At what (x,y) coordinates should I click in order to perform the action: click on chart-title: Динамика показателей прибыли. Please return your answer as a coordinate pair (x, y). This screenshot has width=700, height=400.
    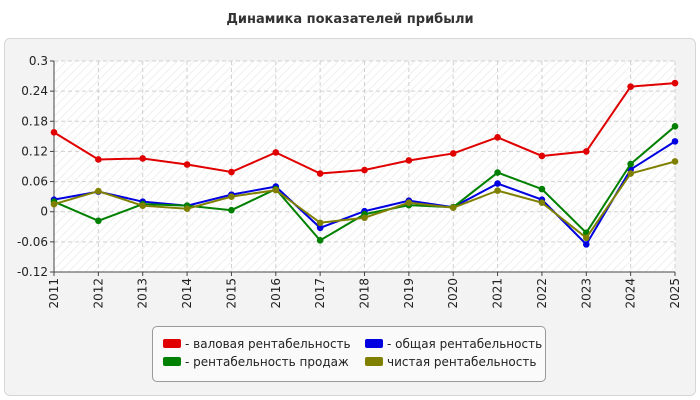
    Looking at the image, I should click on (350, 19).